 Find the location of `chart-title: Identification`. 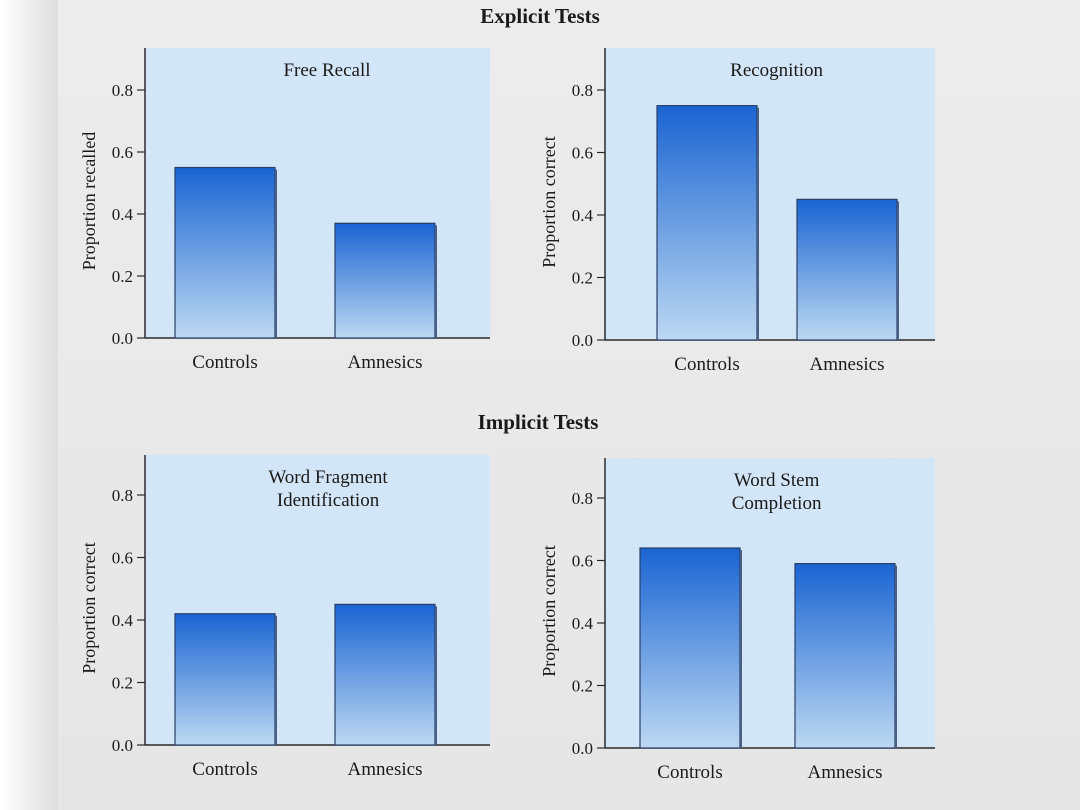

chart-title: Identification is located at coordinates (328, 500).